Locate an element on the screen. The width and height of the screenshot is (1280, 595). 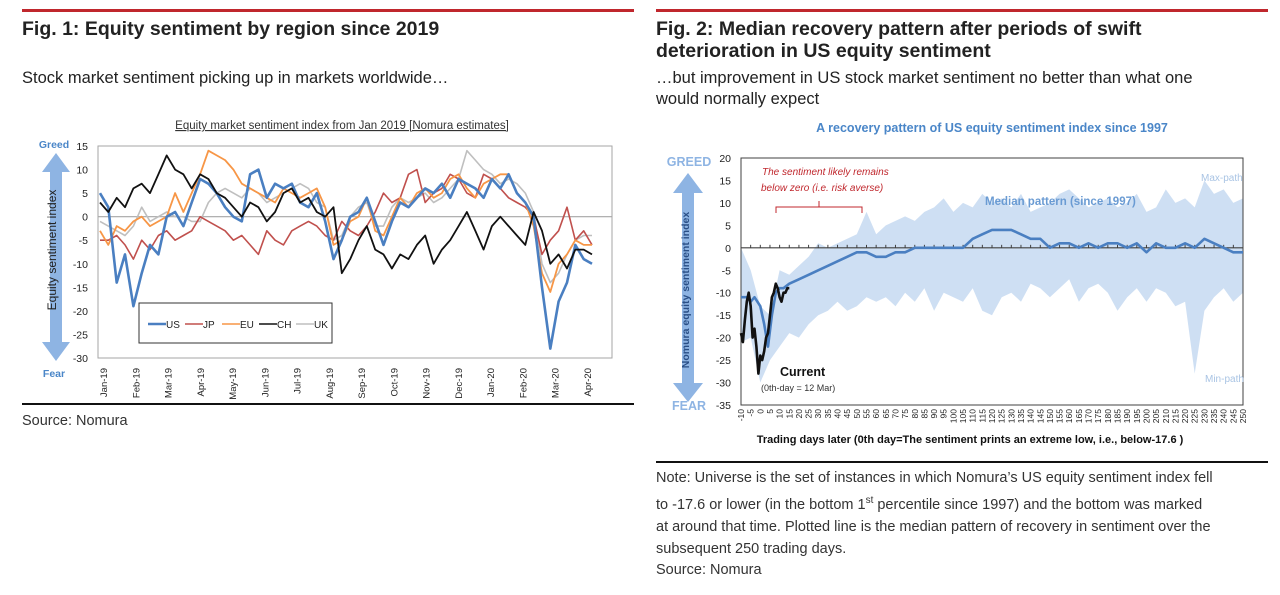
x-tick-label: 60 is located at coordinates (876, 414).